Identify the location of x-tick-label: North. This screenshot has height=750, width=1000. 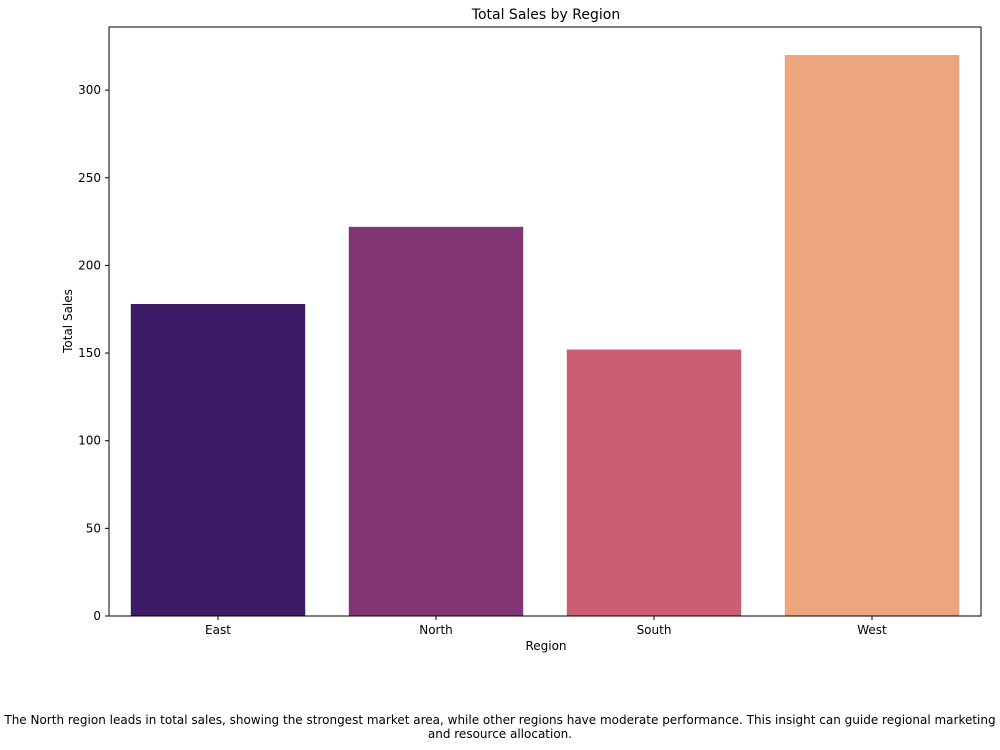
(436, 630).